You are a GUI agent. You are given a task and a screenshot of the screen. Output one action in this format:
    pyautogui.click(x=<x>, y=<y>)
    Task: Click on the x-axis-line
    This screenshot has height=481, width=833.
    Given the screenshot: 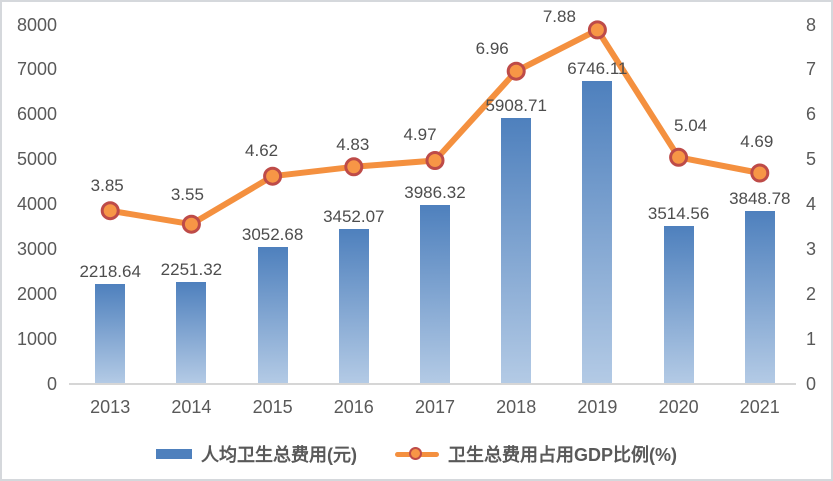 What is the action you would take?
    pyautogui.click(x=432, y=383)
    